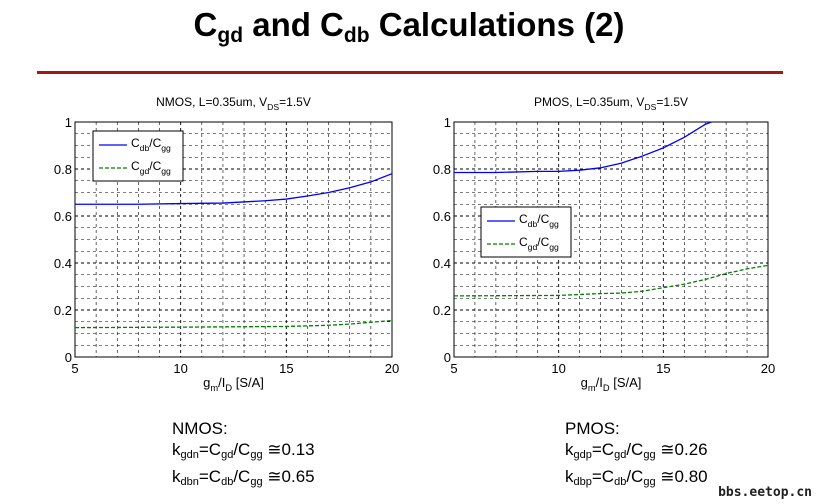 The image size is (818, 504). I want to click on formula-subscript: dbp, so click(582, 482).